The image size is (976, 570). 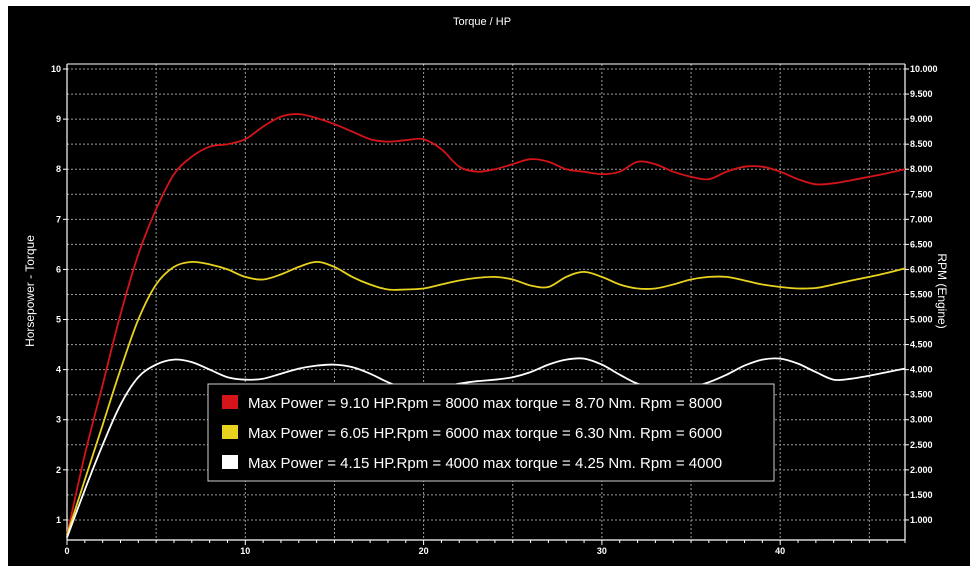 What do you see at coordinates (921, 94) in the screenshot?
I see `y2-tick-label: 9.500` at bounding box center [921, 94].